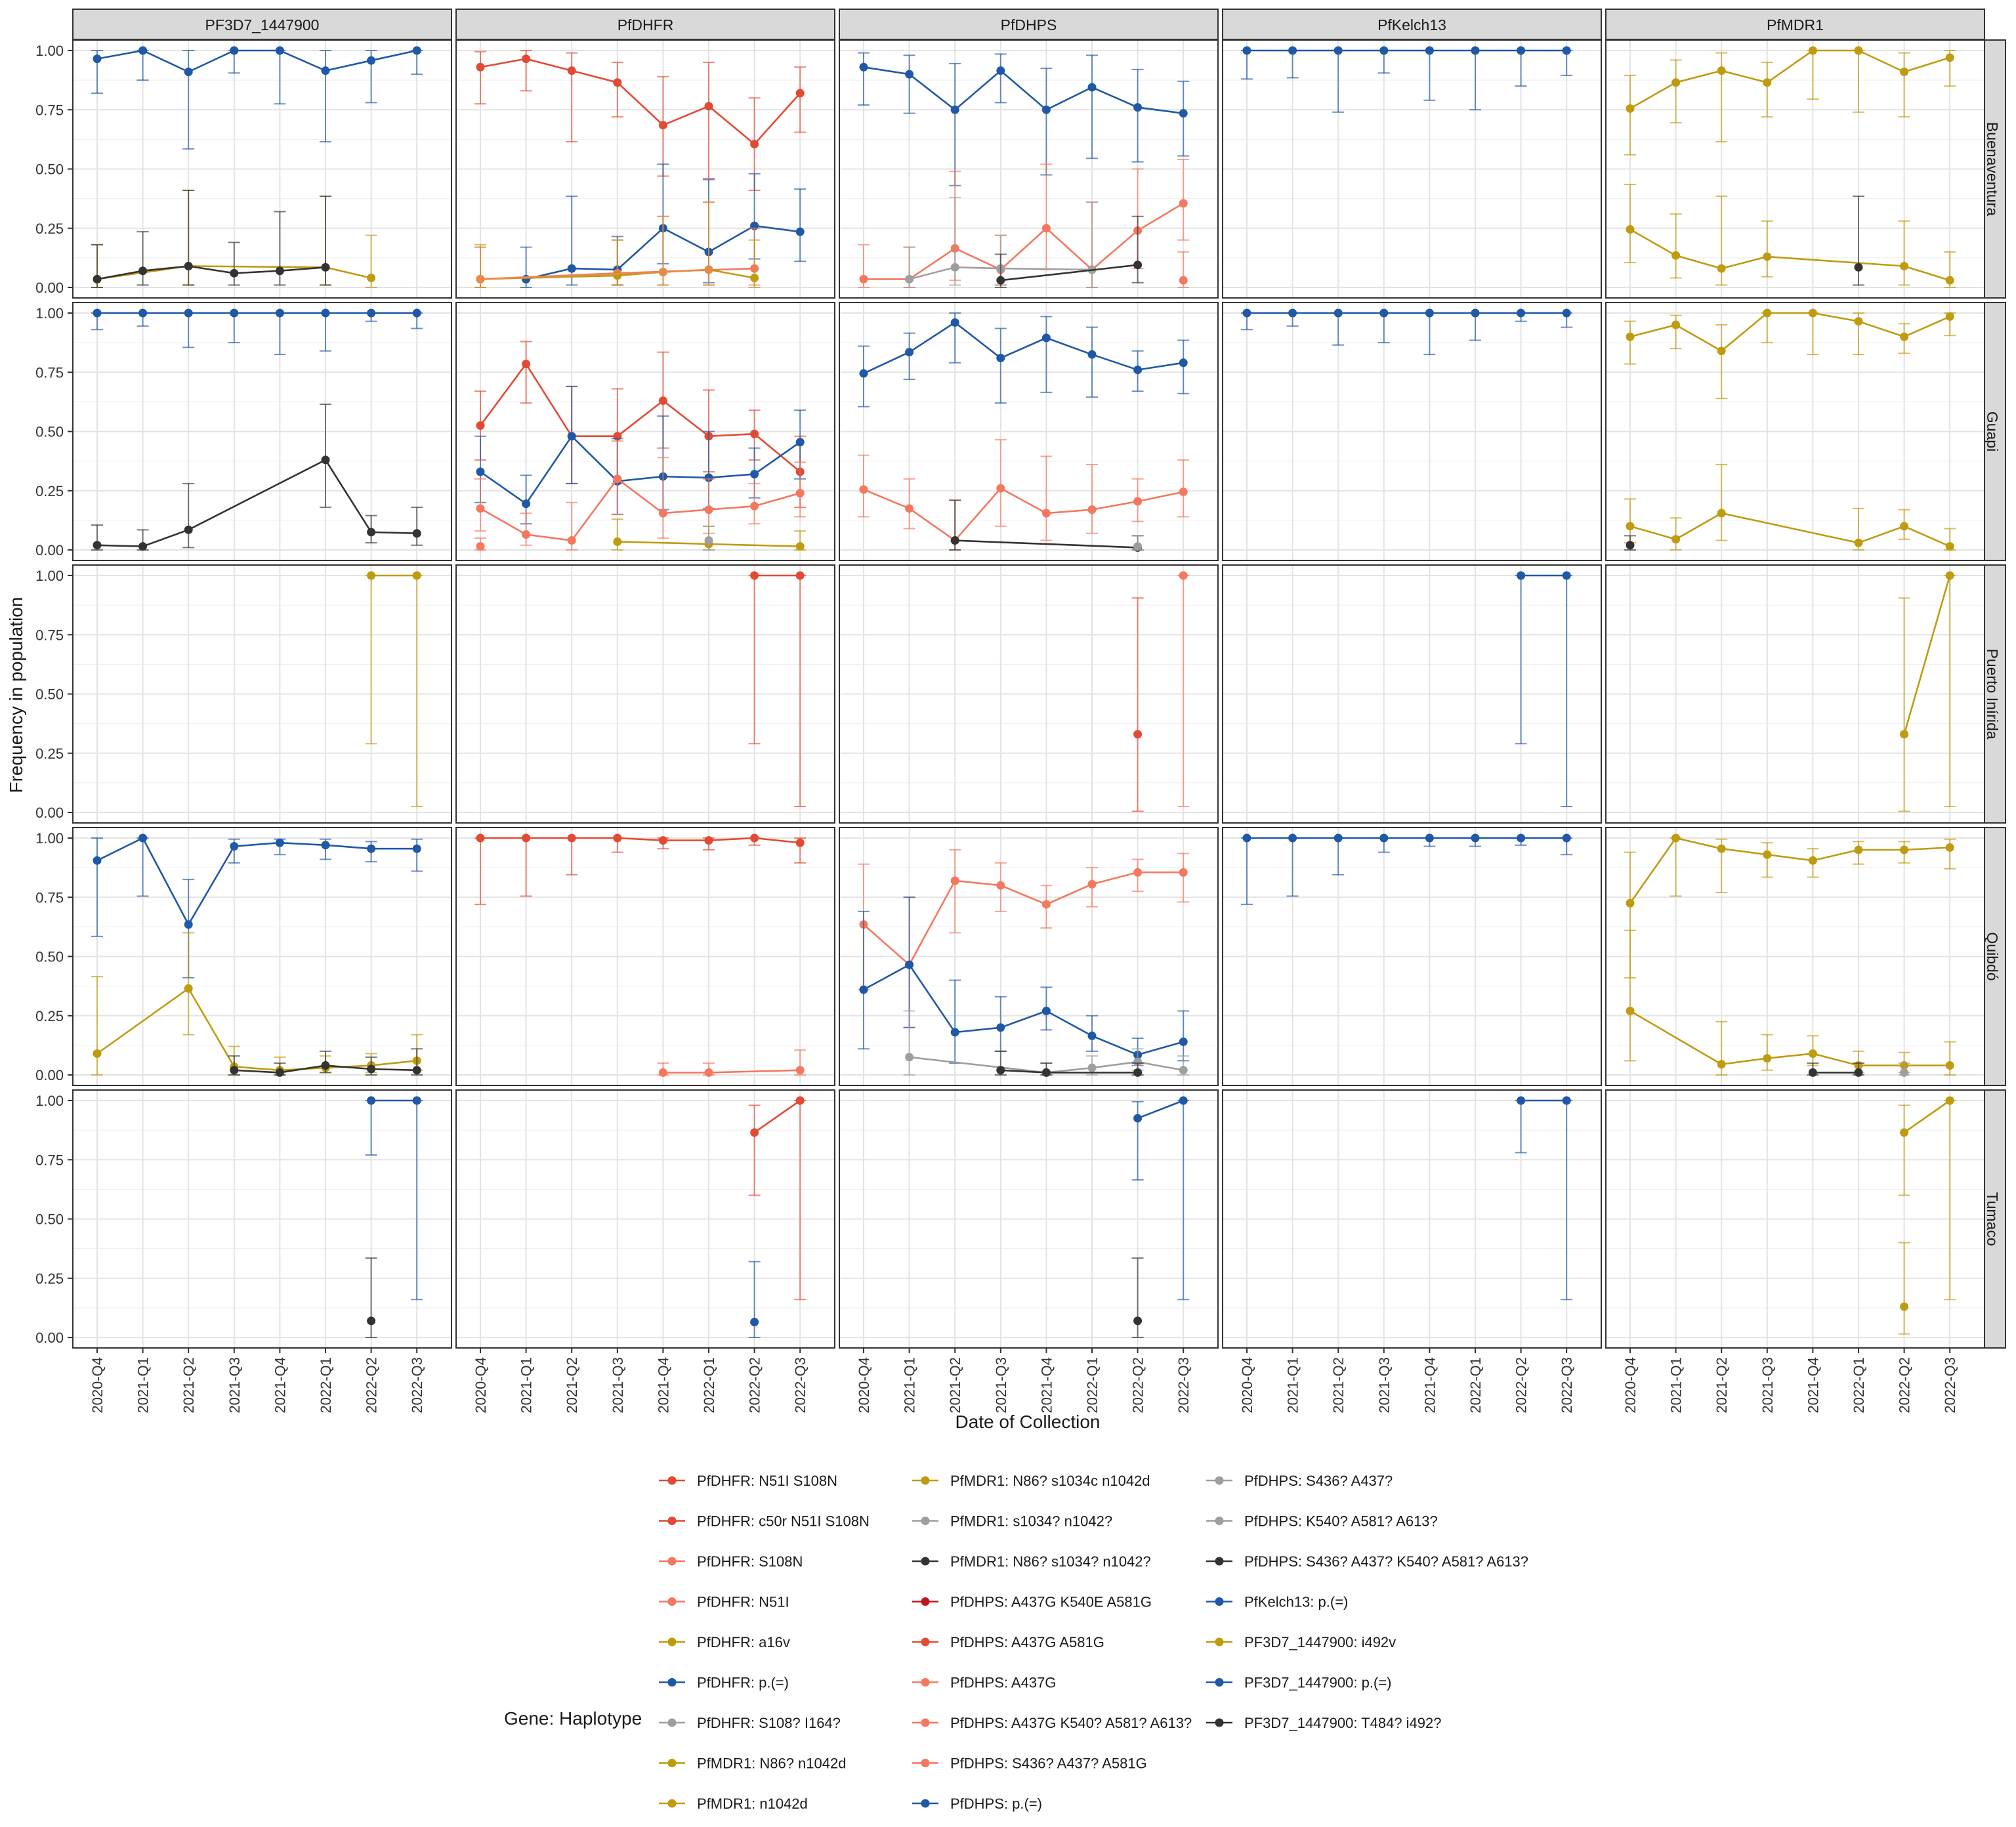  I want to click on facet-label-buenaventura: Buenaventura, so click(1992, 169).